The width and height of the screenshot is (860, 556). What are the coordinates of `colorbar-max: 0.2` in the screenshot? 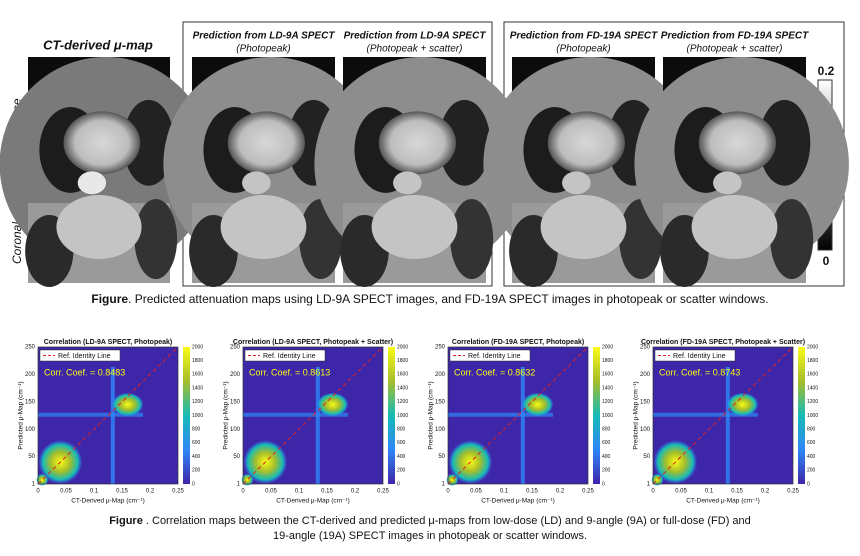 It's located at (826, 71).